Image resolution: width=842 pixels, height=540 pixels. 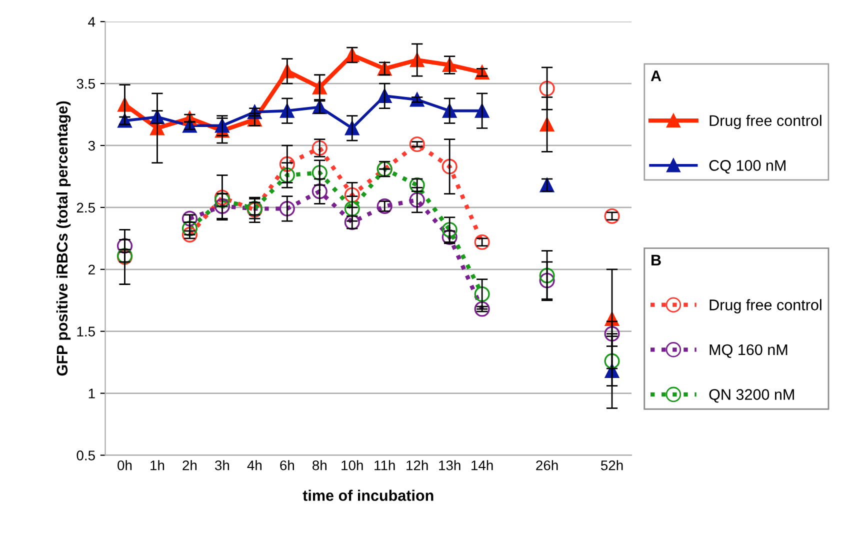 What do you see at coordinates (91, 145) in the screenshot?
I see `y-tick-label: 3` at bounding box center [91, 145].